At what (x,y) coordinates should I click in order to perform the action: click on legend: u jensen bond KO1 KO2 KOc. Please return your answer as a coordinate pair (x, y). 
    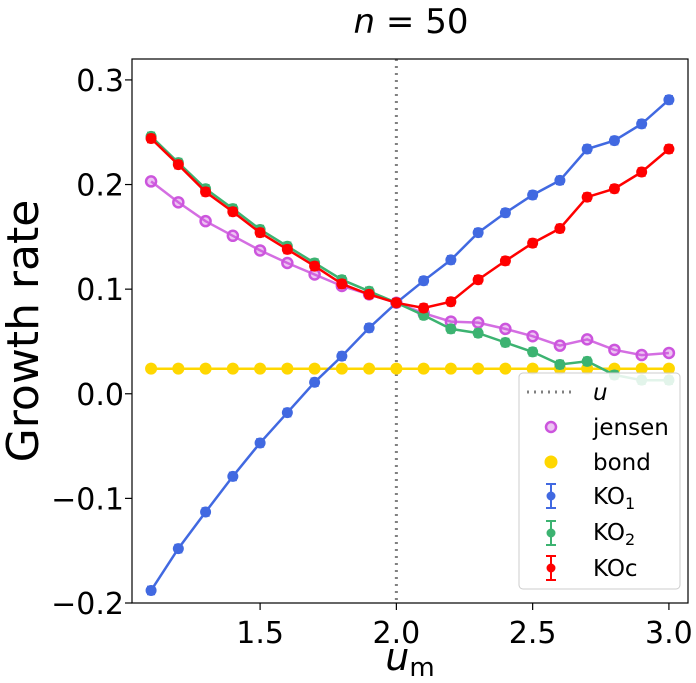
    Looking at the image, I should click on (599, 481).